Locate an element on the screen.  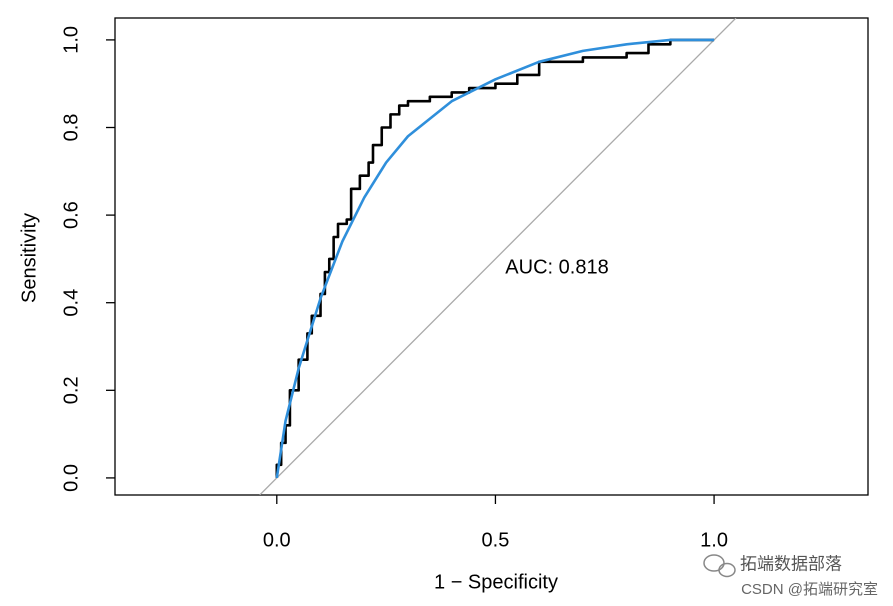
y-tick-label: 1.0 is located at coordinates (71, 40).